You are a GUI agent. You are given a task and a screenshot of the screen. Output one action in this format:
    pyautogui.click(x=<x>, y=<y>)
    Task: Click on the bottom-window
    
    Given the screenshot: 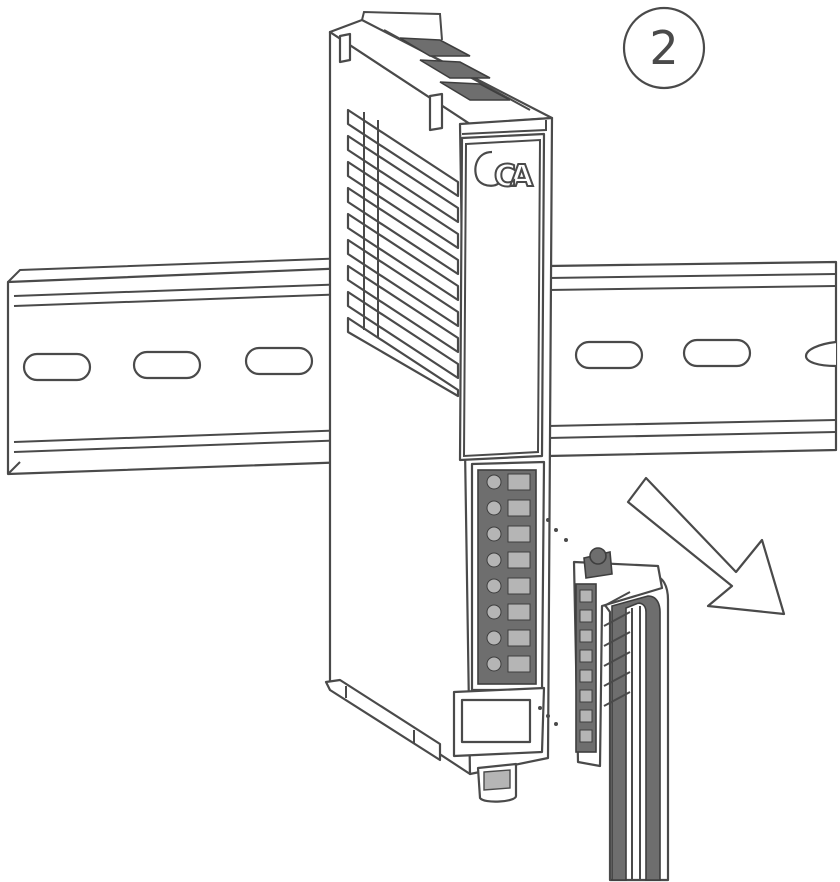 What is the action you would take?
    pyautogui.click(x=499, y=722)
    